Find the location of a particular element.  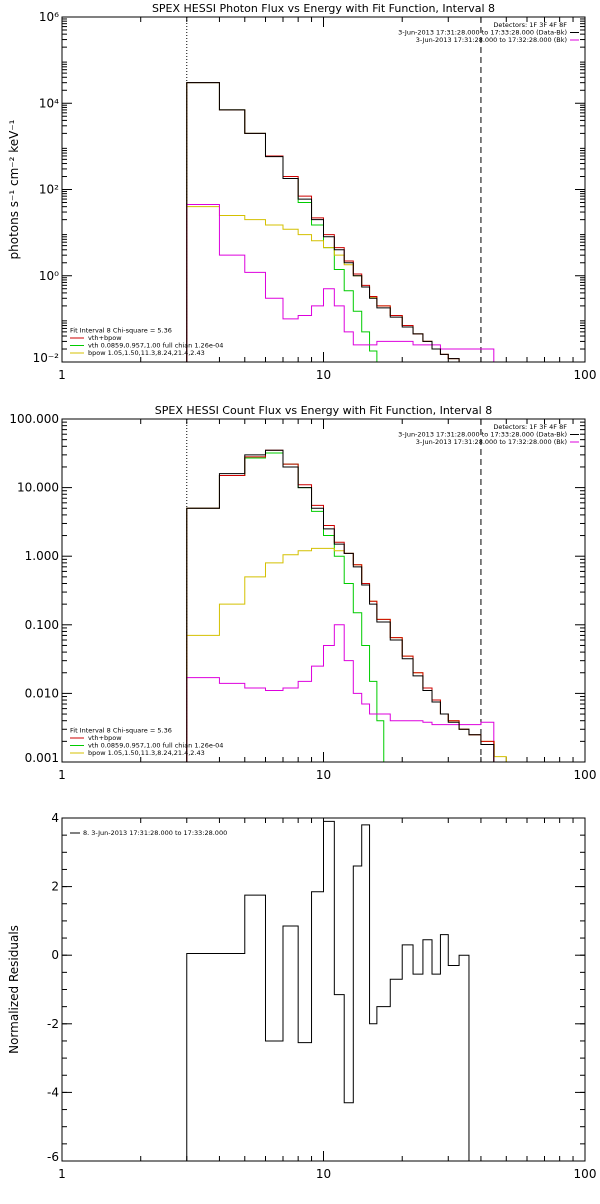

y-tick-label: 100.000 is located at coordinates (34, 419).